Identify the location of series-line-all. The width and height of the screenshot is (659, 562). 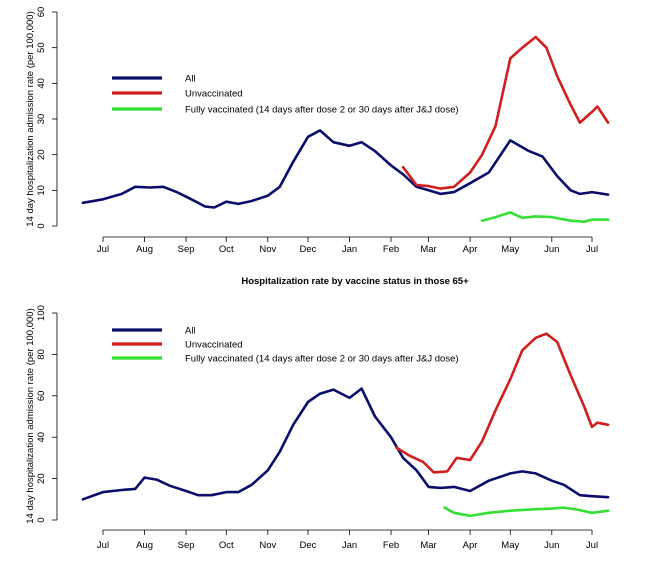
(345, 169).